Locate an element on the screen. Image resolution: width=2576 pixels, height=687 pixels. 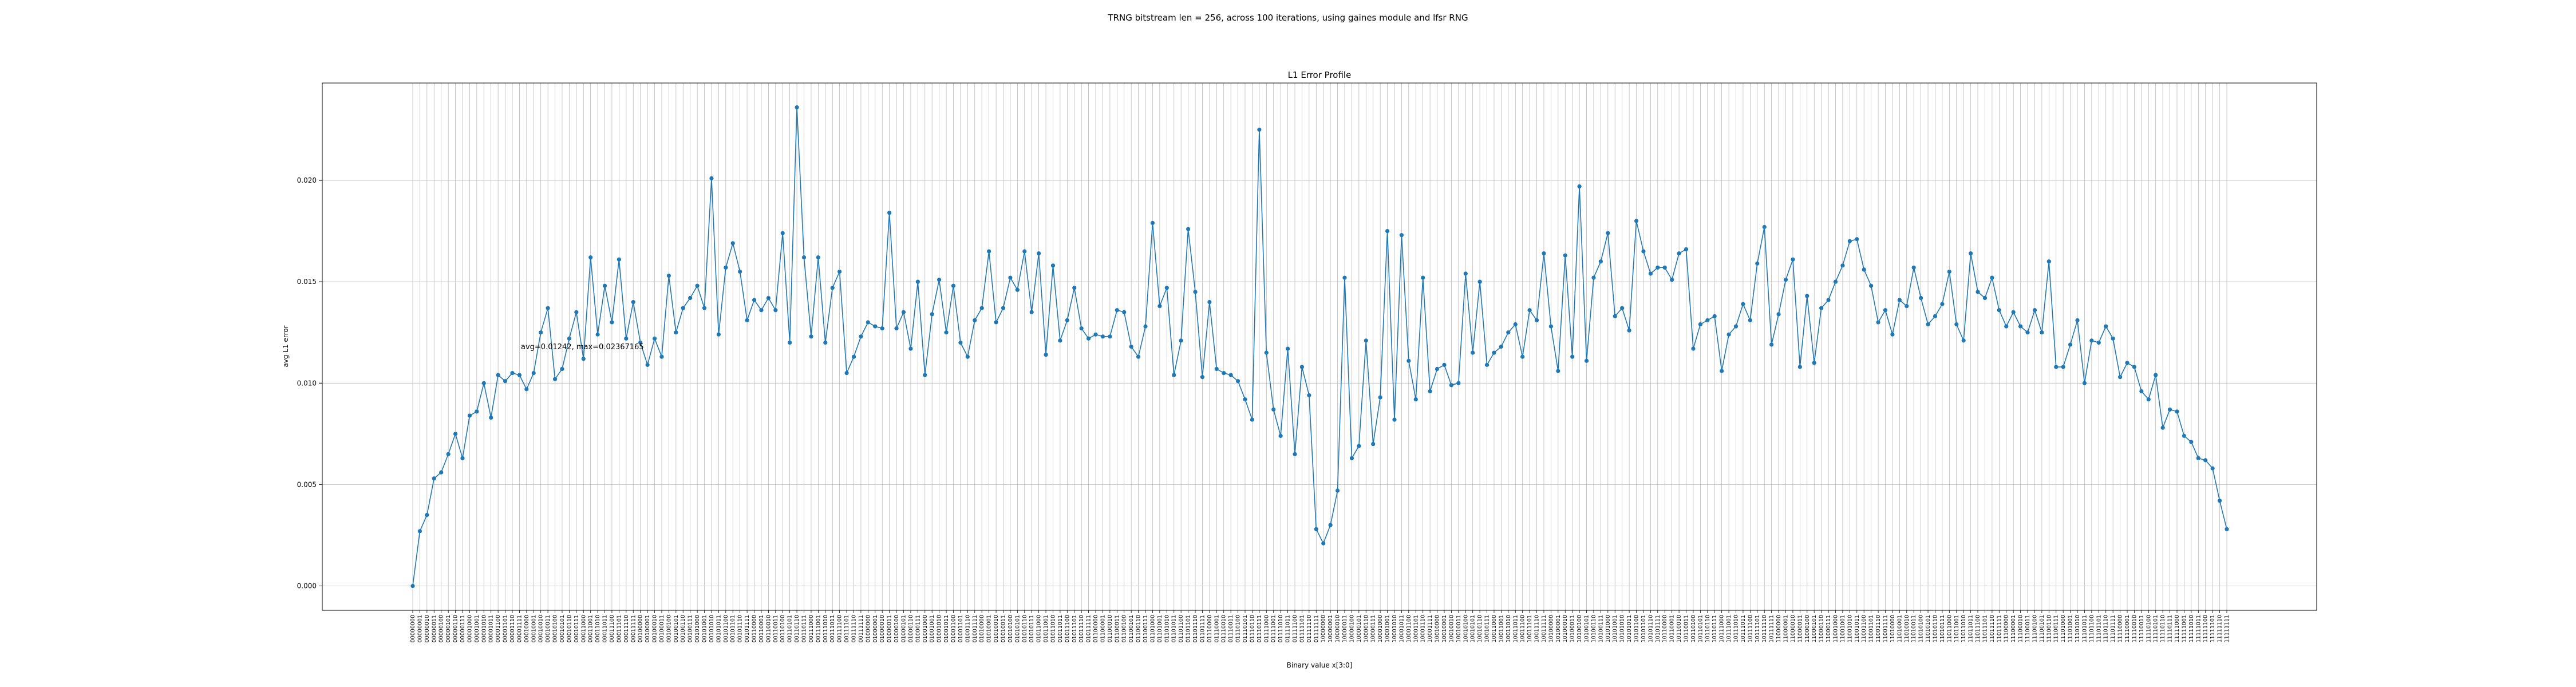
x-tick-label: 10010010 is located at coordinates (1451, 628).